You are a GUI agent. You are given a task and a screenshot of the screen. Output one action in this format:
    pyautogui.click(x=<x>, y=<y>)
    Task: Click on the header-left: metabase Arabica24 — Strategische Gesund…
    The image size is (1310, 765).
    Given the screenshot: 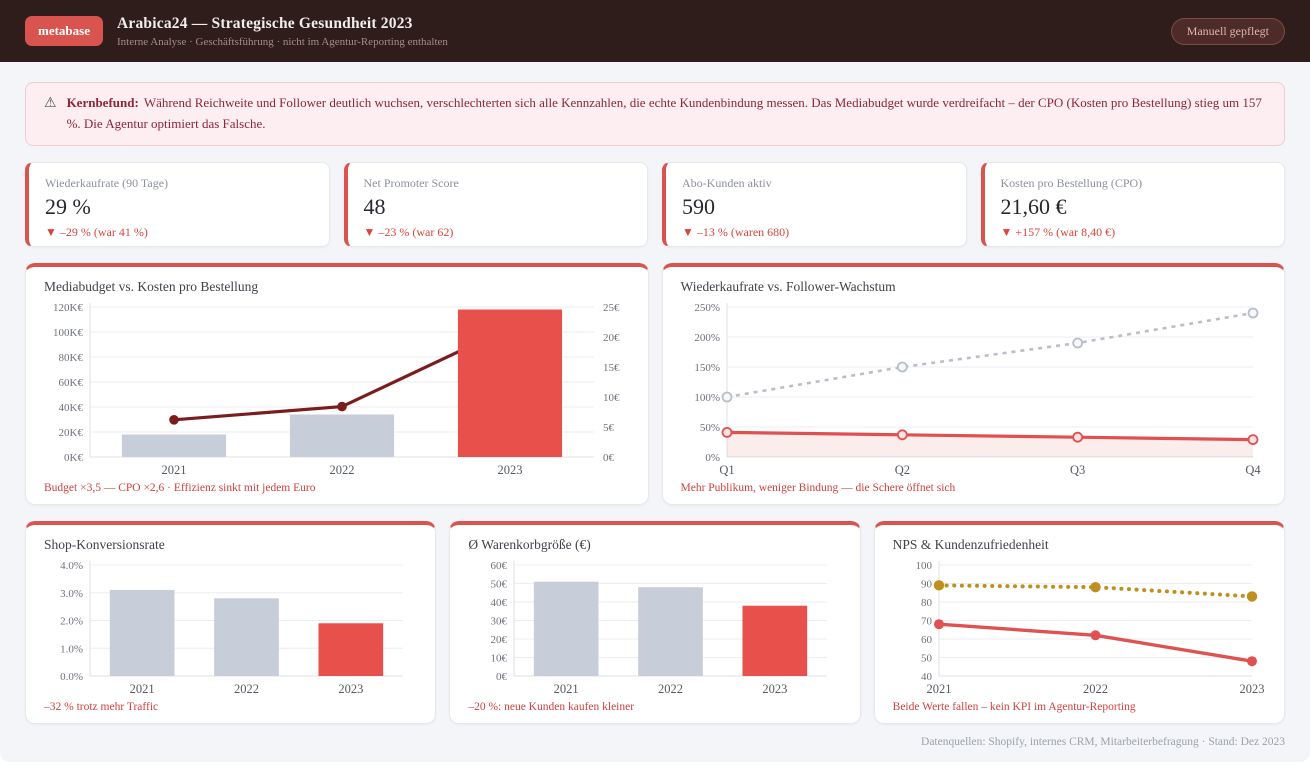 What is the action you would take?
    pyautogui.click(x=236, y=31)
    